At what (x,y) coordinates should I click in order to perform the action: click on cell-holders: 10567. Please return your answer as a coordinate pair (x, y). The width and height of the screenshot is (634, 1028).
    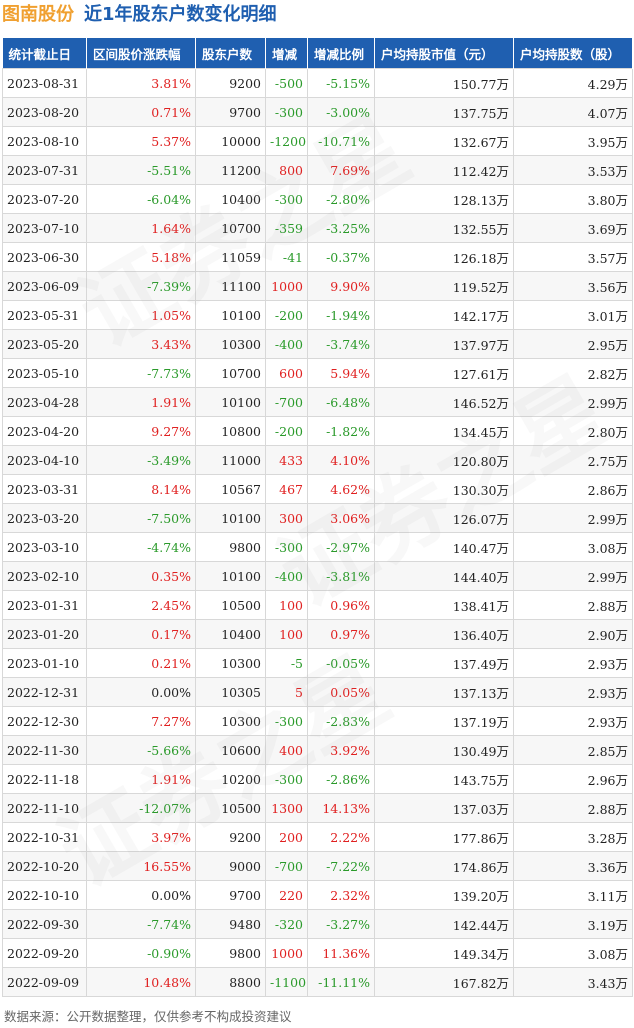
    Looking at the image, I should click on (230, 489).